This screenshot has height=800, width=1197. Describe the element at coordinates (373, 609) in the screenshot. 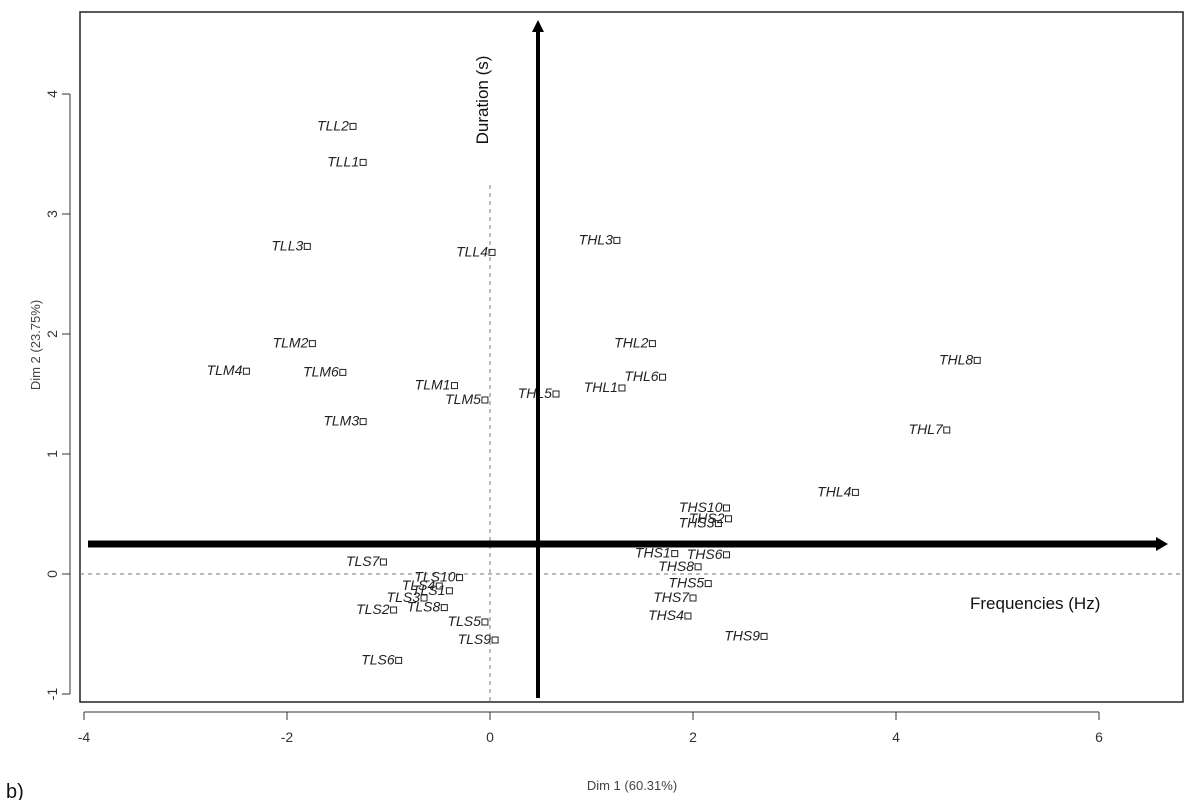

I see `point-label: TLS2` at that location.